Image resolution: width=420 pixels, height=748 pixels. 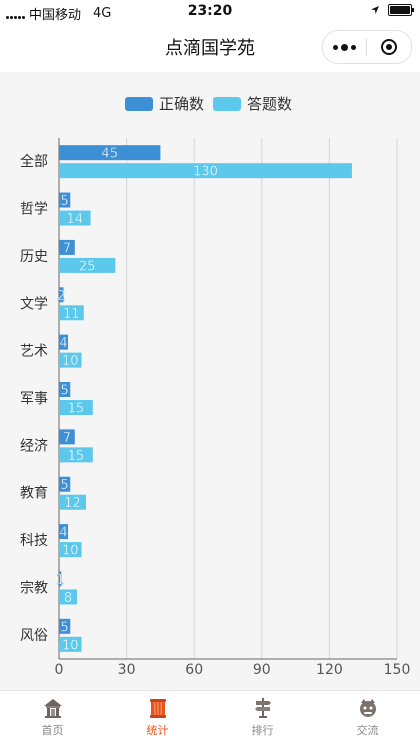 I want to click on legend-label: 正确数, so click(x=181, y=104).